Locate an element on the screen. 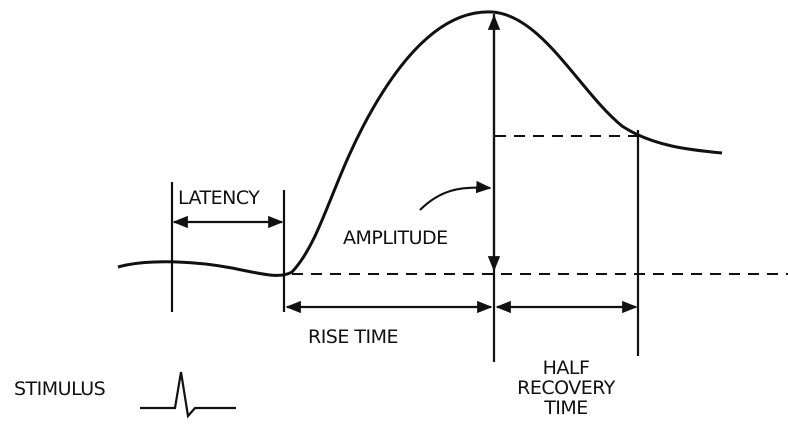  half-recovery-label: HALF is located at coordinates (566, 368).